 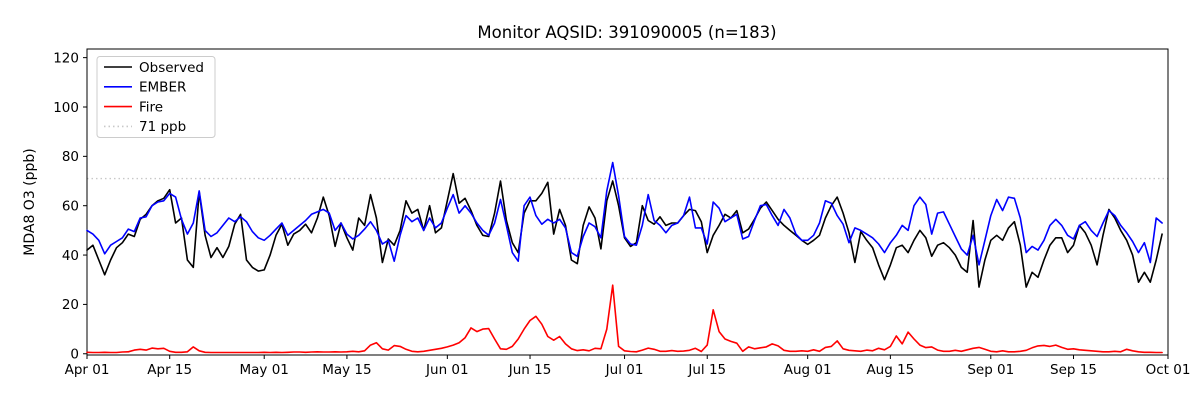 I want to click on legend-box, so click(x=156, y=97).